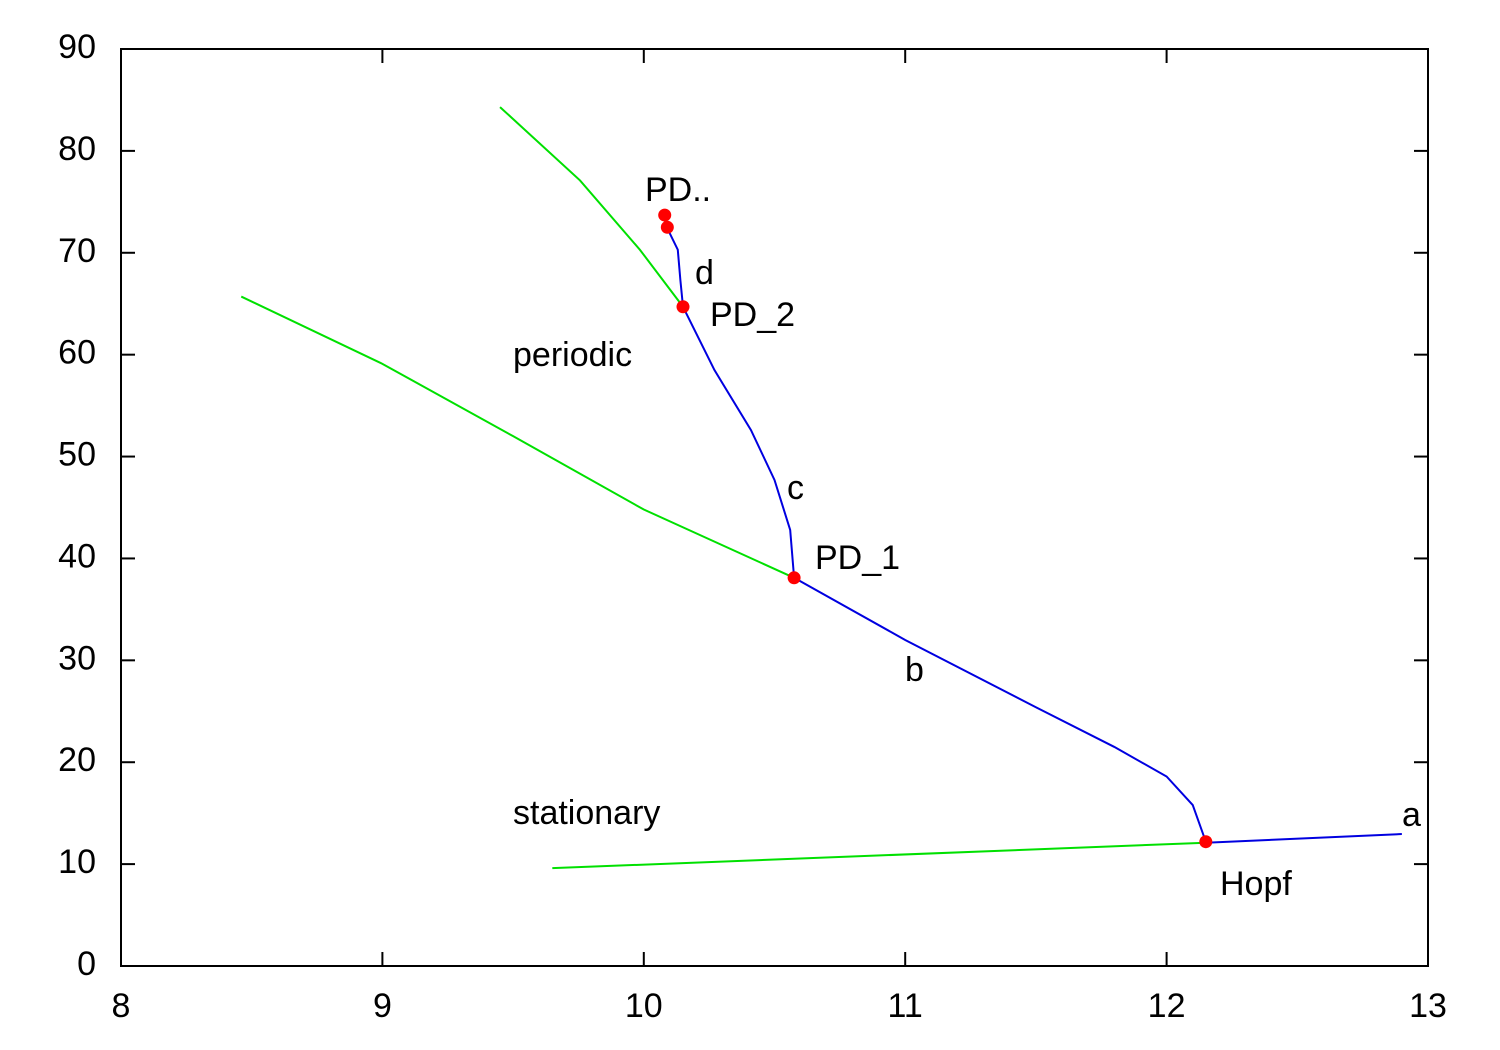 The height and width of the screenshot is (1050, 1500). Describe the element at coordinates (382, 1006) in the screenshot. I see `x-tick-label: 9` at that location.